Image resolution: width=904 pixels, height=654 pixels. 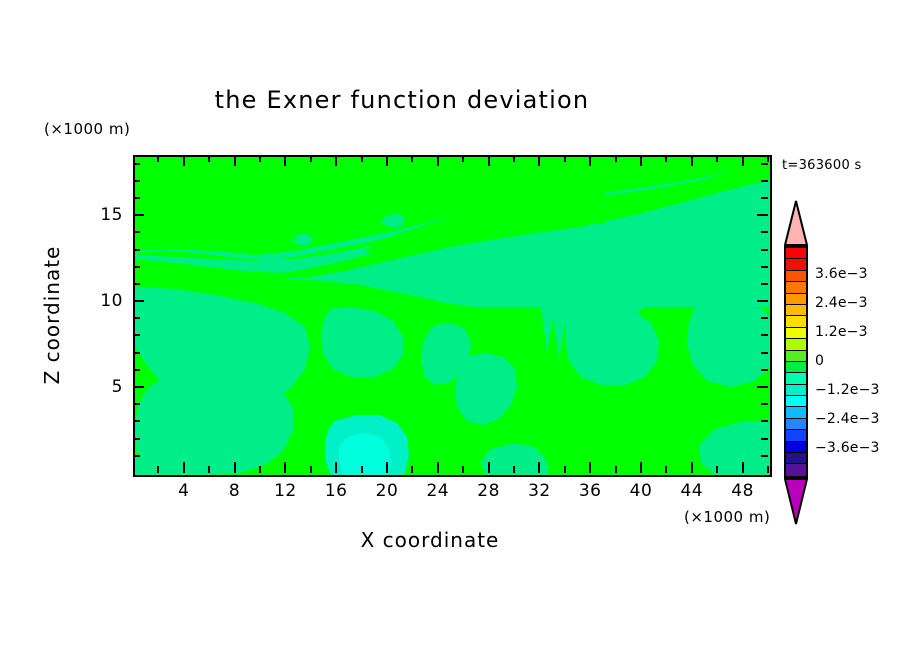 I want to click on plot-title-text: the Exner function deviation, so click(x=402, y=100).